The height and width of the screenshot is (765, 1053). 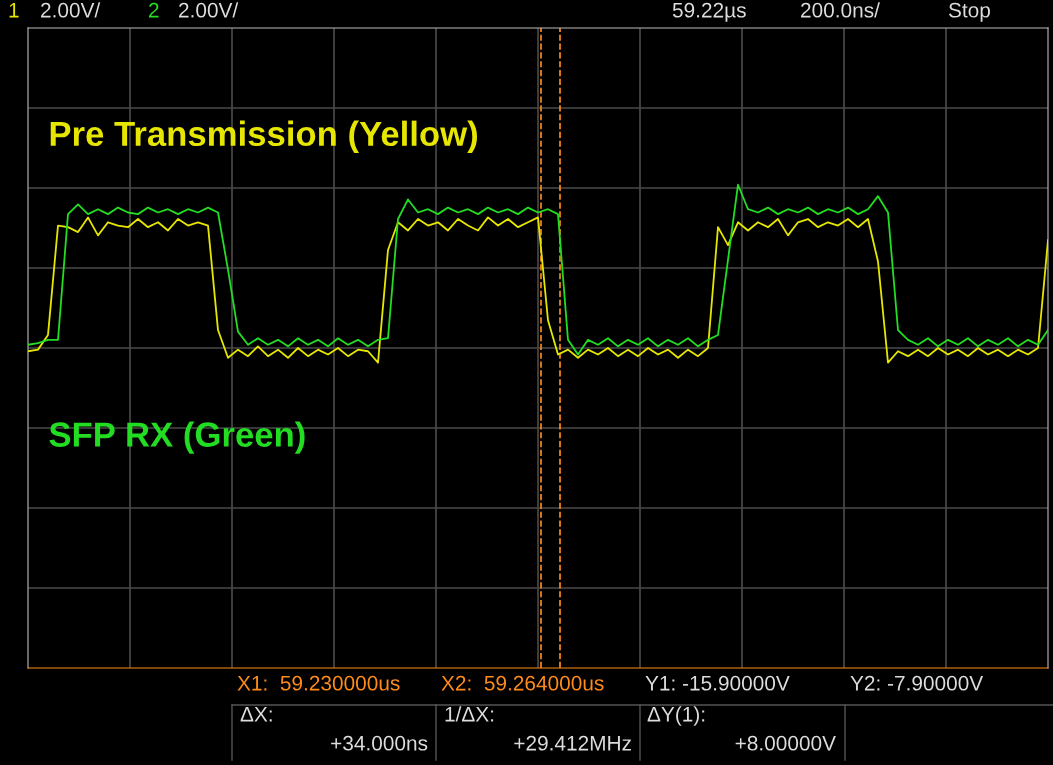 I want to click on text: +29.412MHz, so click(x=572, y=743).